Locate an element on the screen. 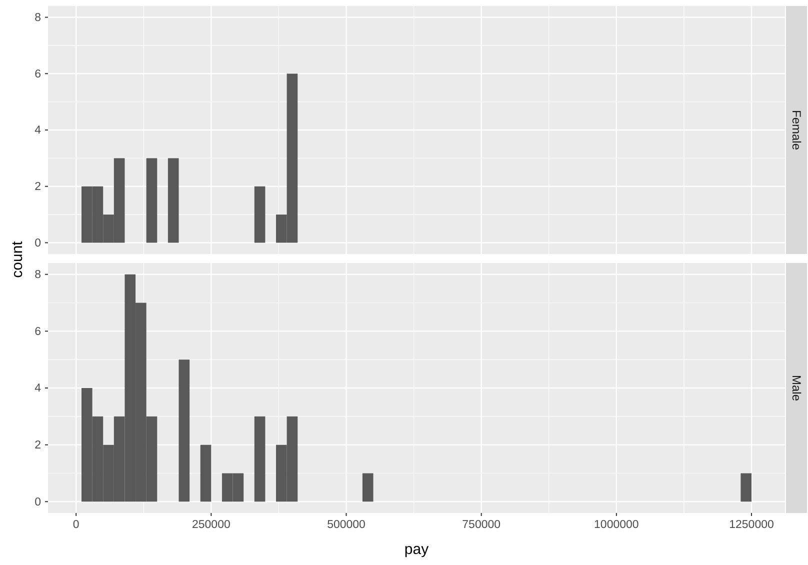 Image resolution: width=808 pixels, height=565 pixels. x-tick-label: 500000 is located at coordinates (346, 525).